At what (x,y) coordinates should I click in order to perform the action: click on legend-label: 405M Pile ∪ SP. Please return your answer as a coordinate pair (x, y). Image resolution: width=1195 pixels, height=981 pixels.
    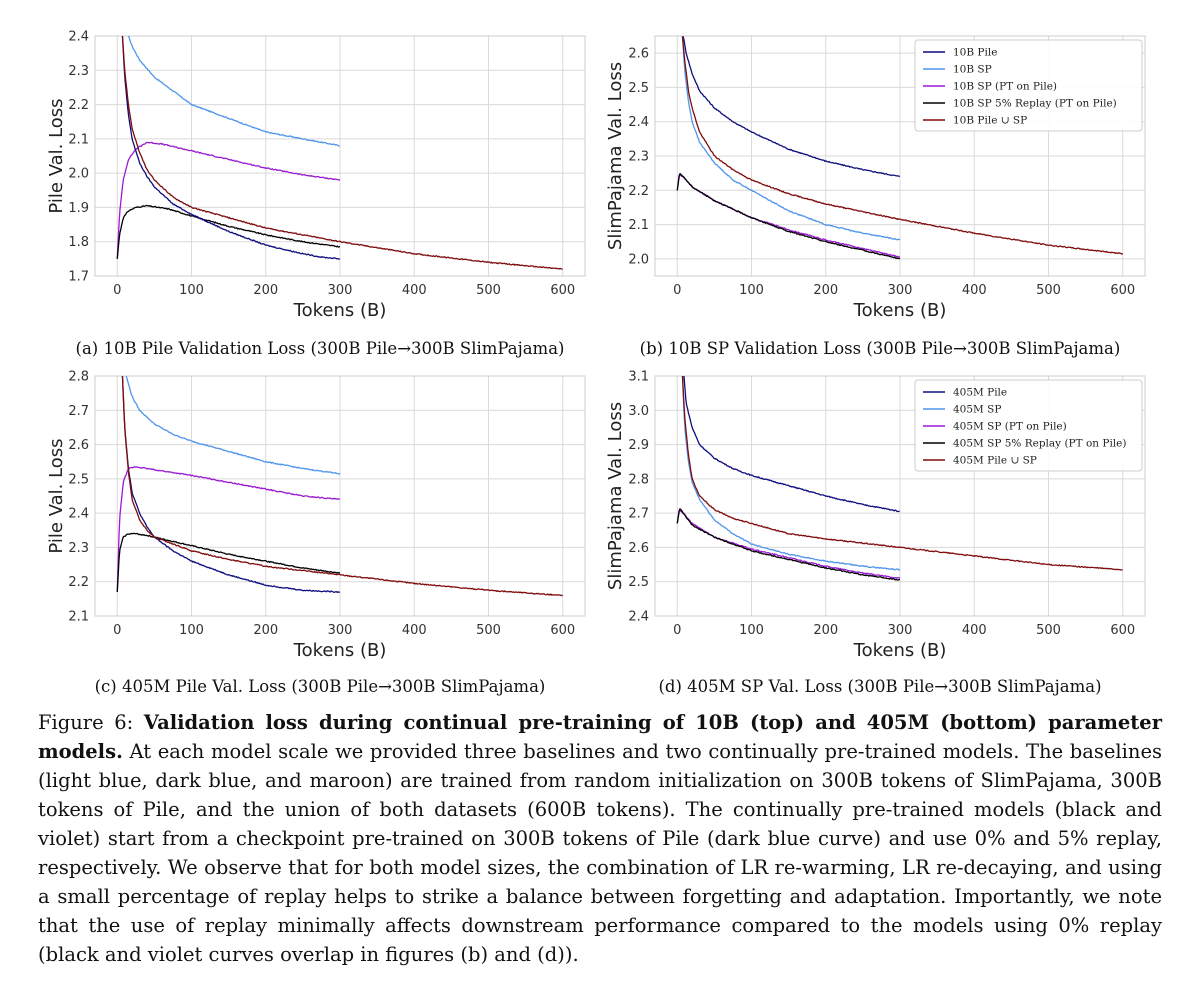
    Looking at the image, I should click on (995, 461).